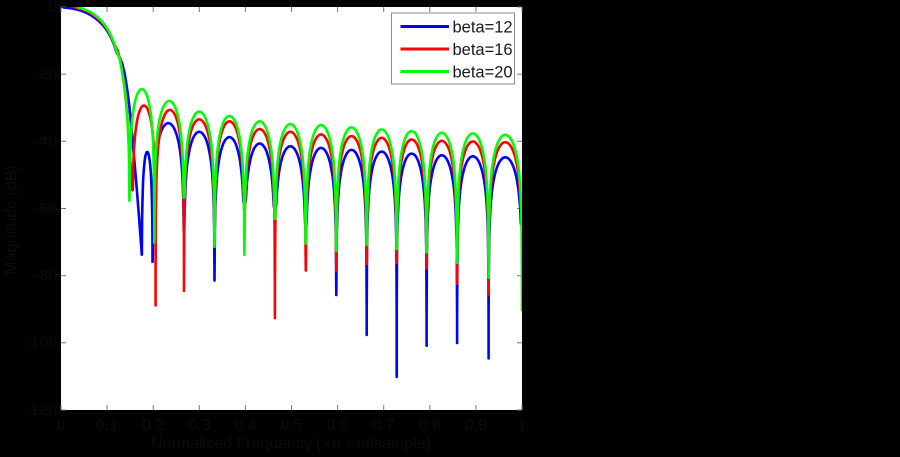  What do you see at coordinates (483, 50) in the screenshot?
I see `svg-text: beta=16` at bounding box center [483, 50].